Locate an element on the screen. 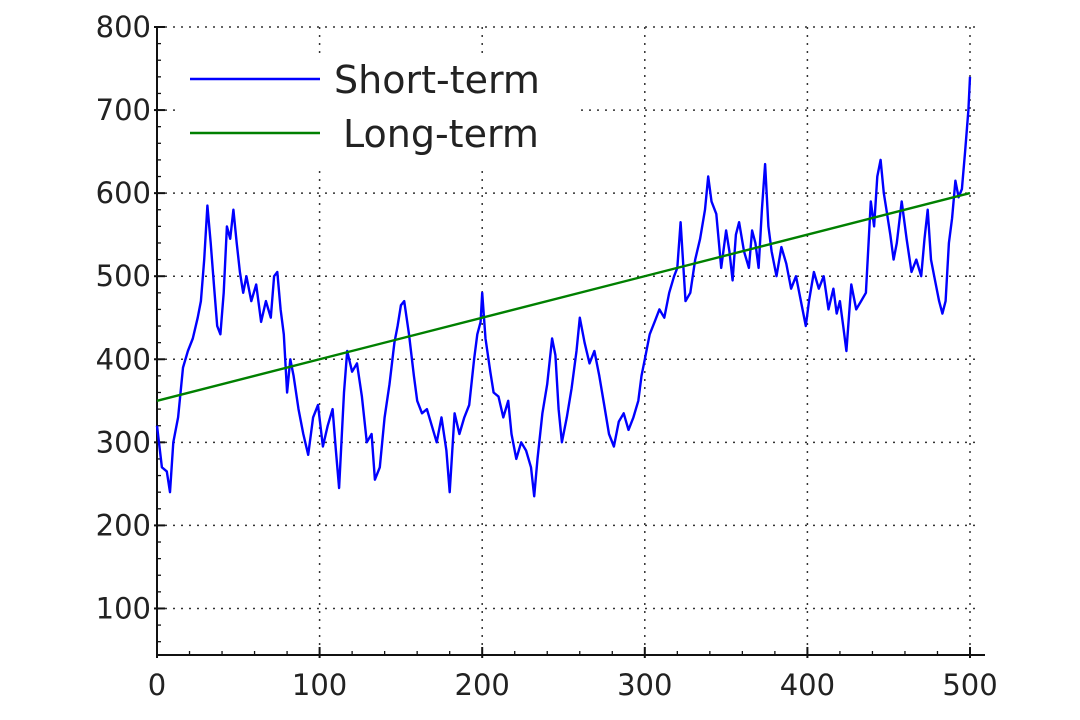  legend-label-long-term: Long-term is located at coordinates (441, 134).